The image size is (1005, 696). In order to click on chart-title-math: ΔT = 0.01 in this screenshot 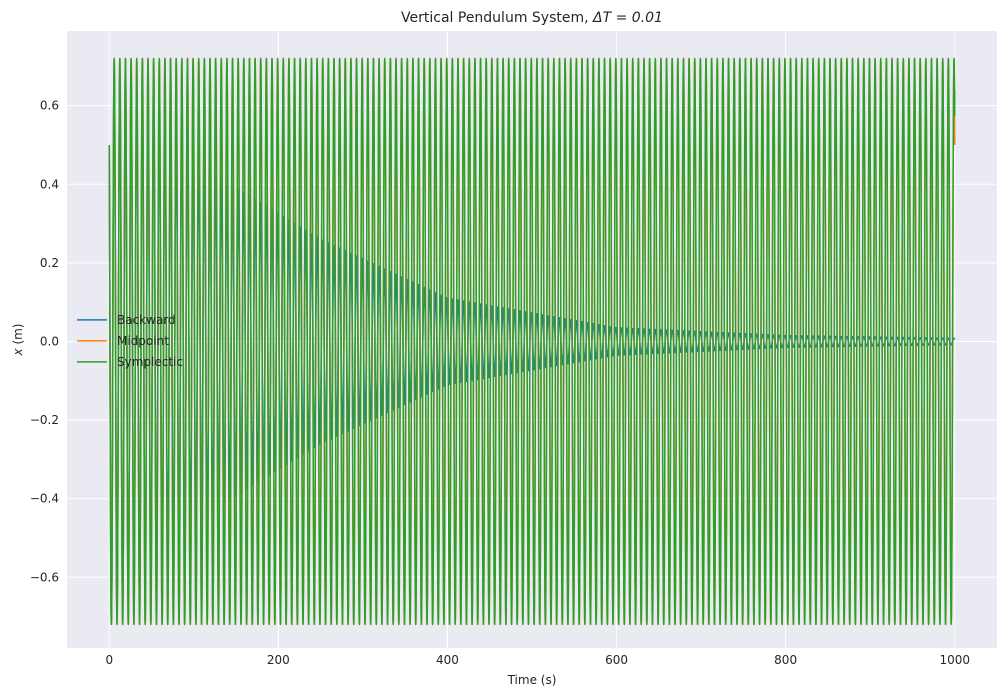, I will do `click(627, 18)`.